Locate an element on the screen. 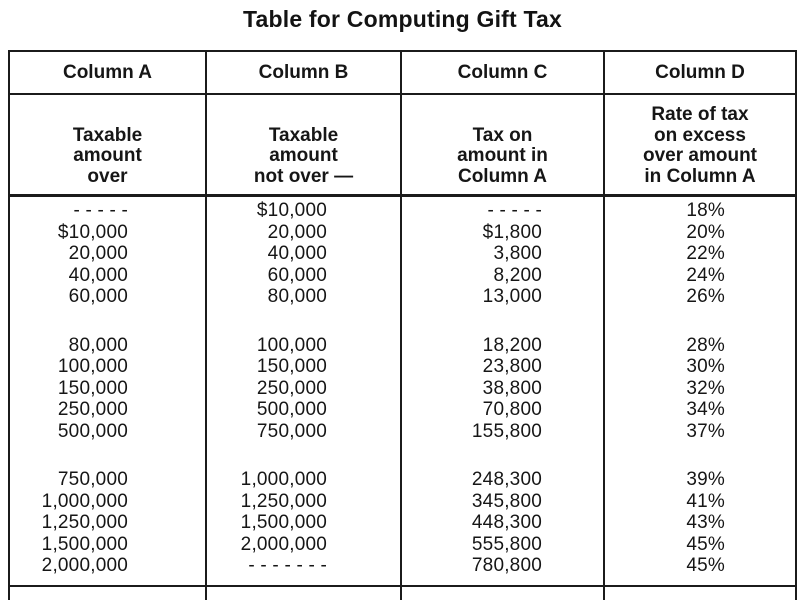 The width and height of the screenshot is (805, 600). column-c-header: Column C is located at coordinates (503, 72).